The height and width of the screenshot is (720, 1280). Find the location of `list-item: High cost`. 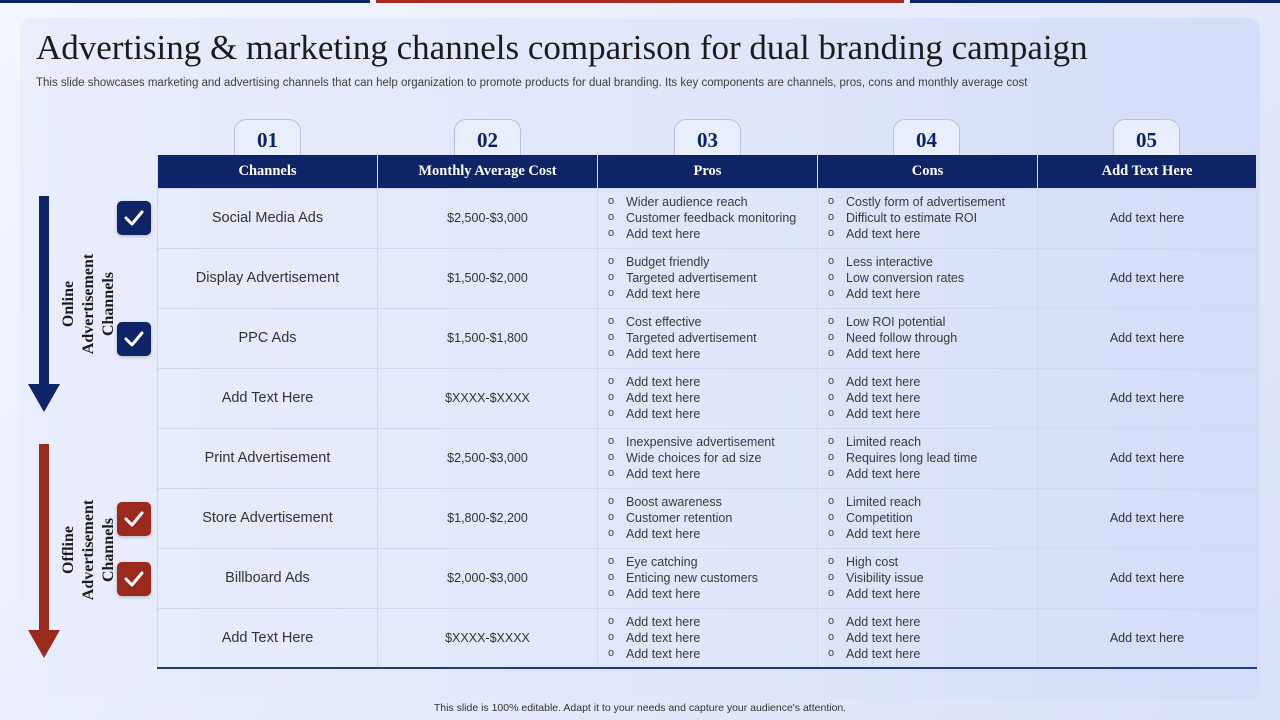

list-item: High cost is located at coordinates (932, 561).